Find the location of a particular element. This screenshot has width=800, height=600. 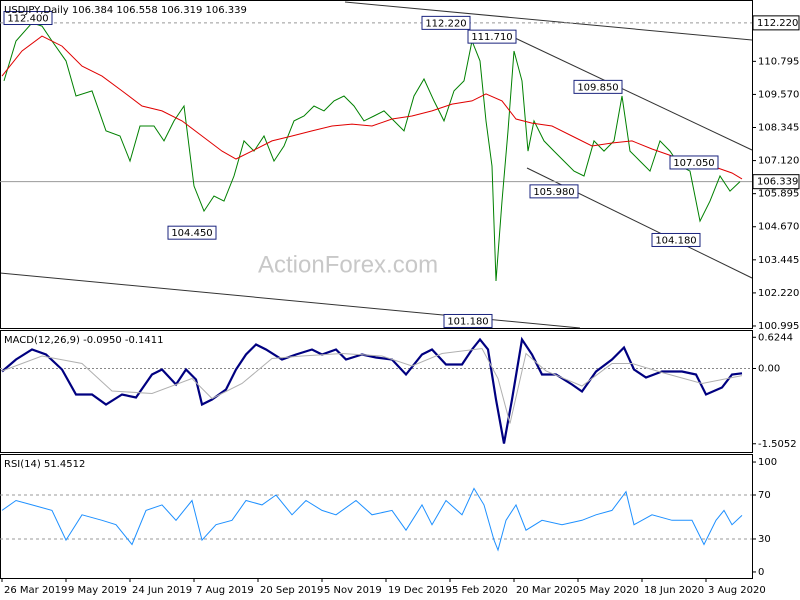

y-tick-label: 109.570 is located at coordinates (778, 94).